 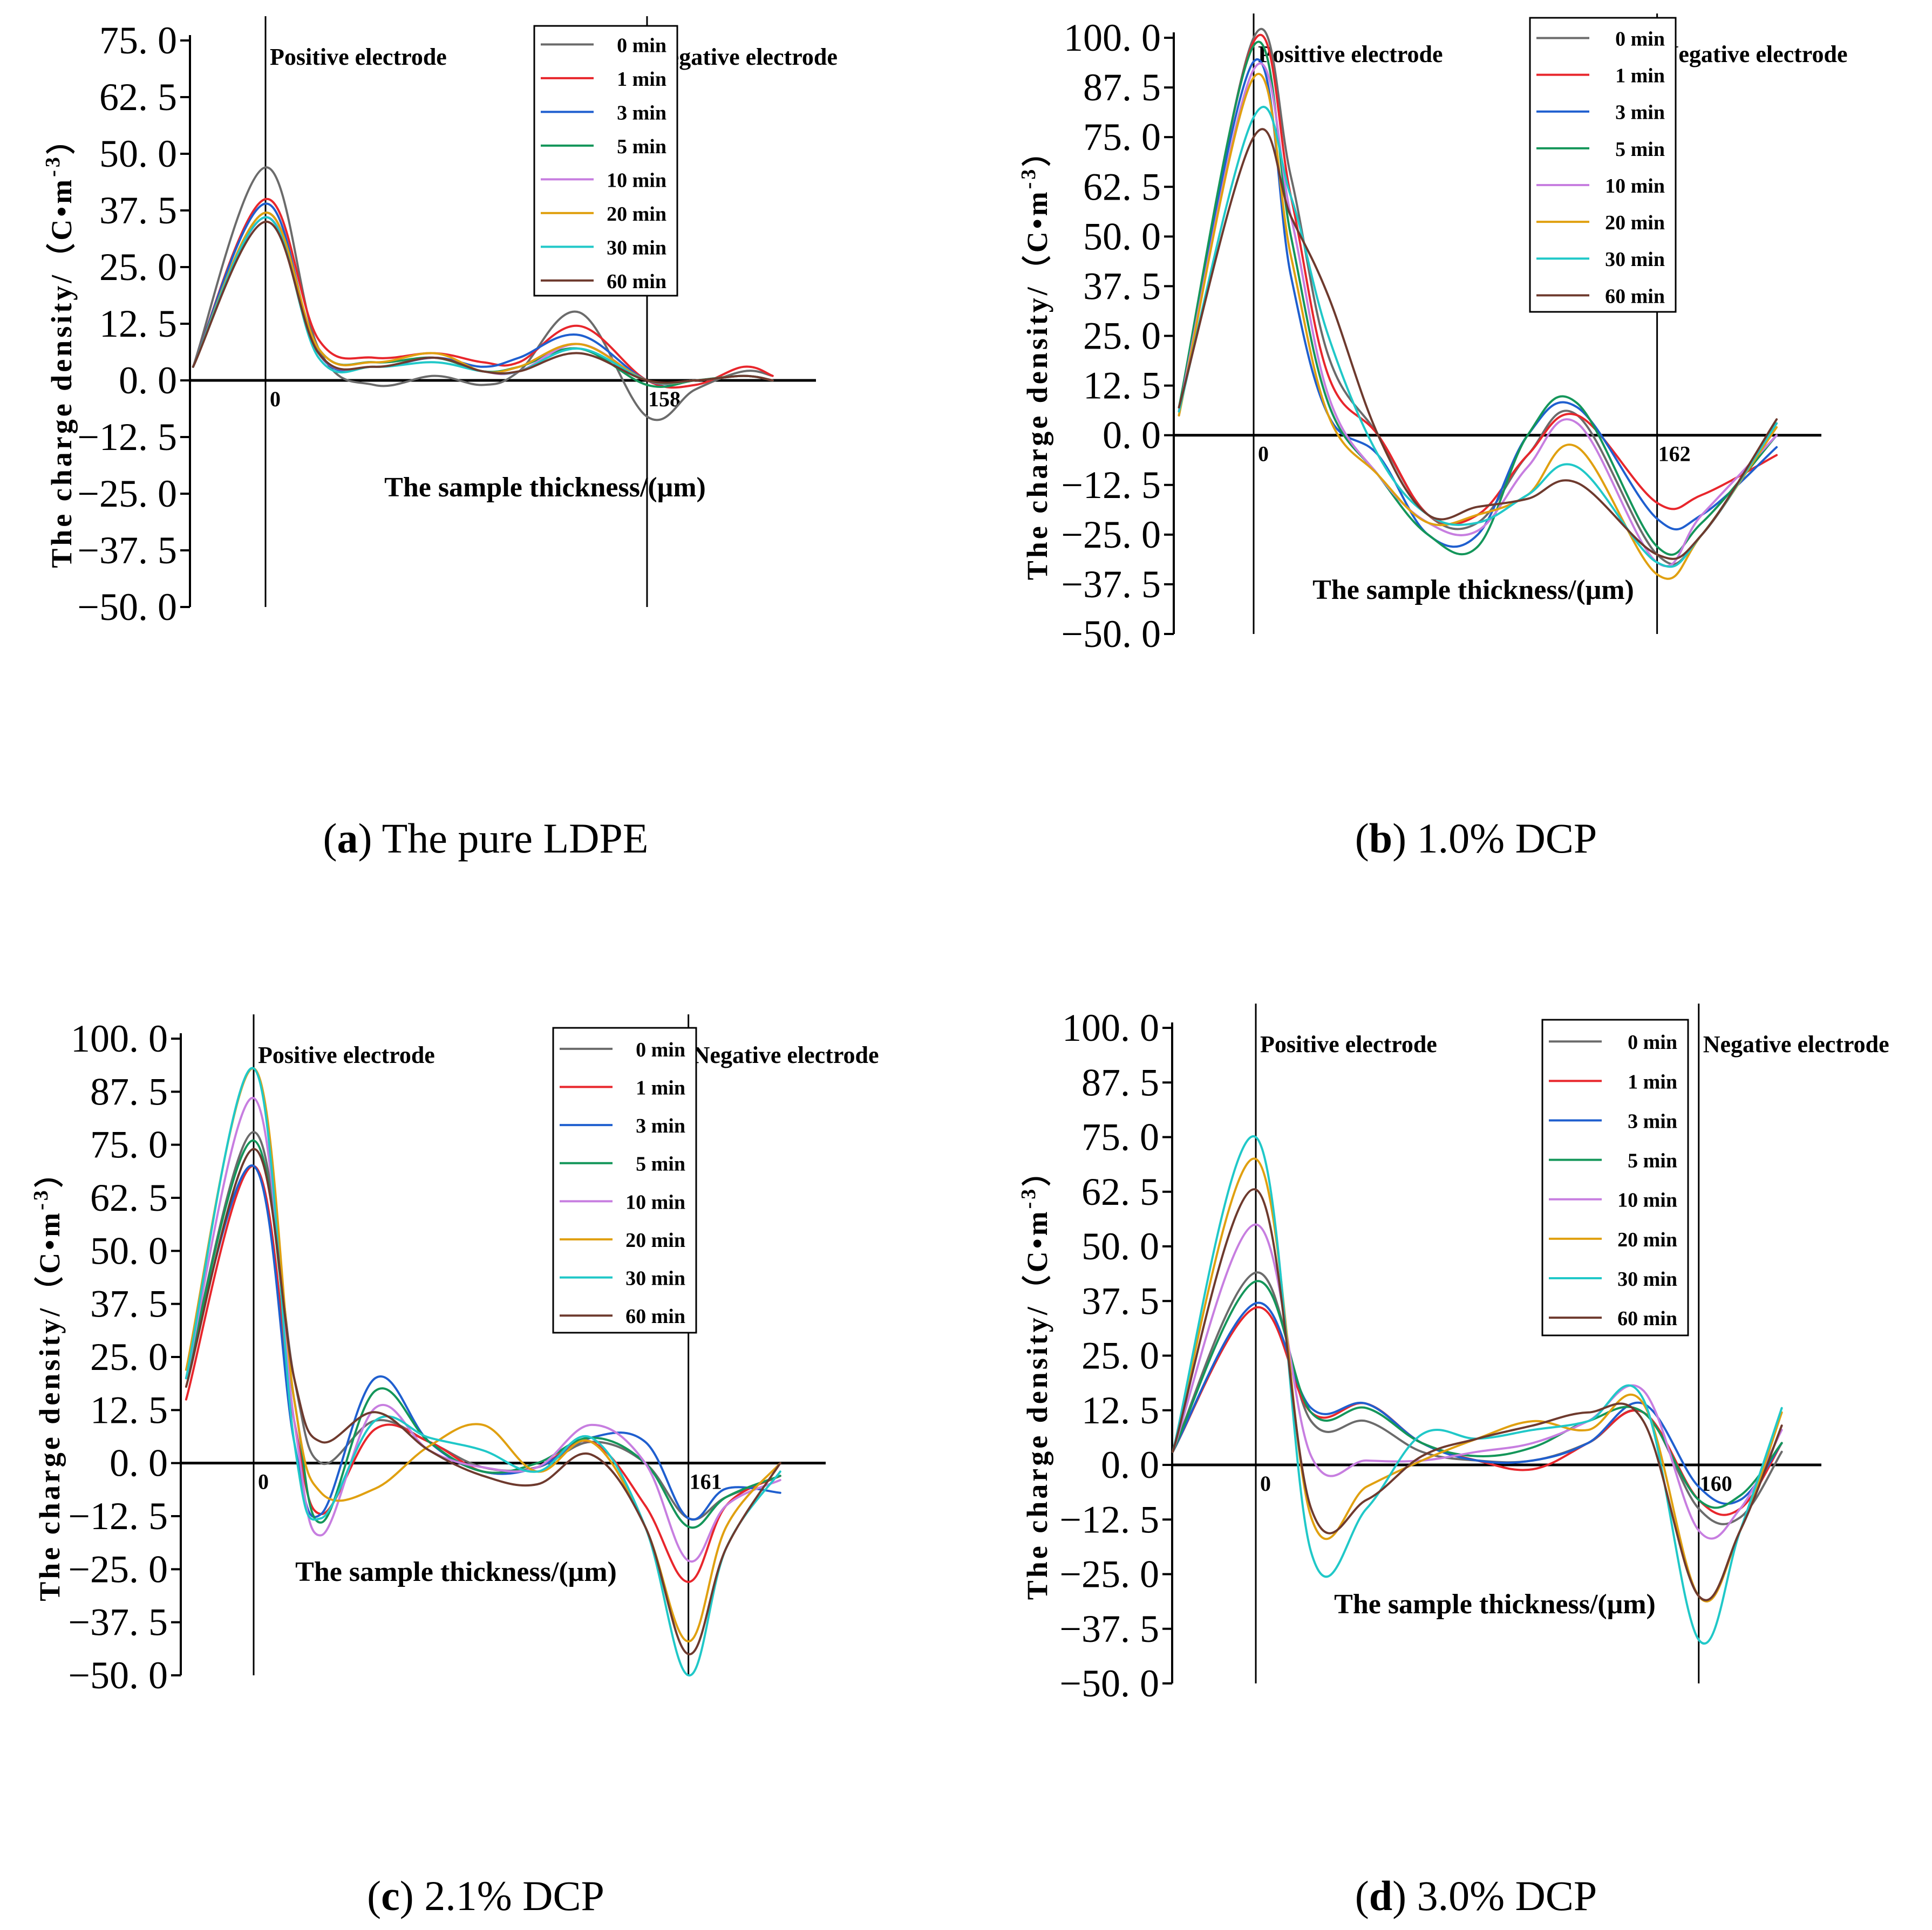 I want to click on panel-caption: (d) 3.0% DCP, so click(x=1476, y=1895).